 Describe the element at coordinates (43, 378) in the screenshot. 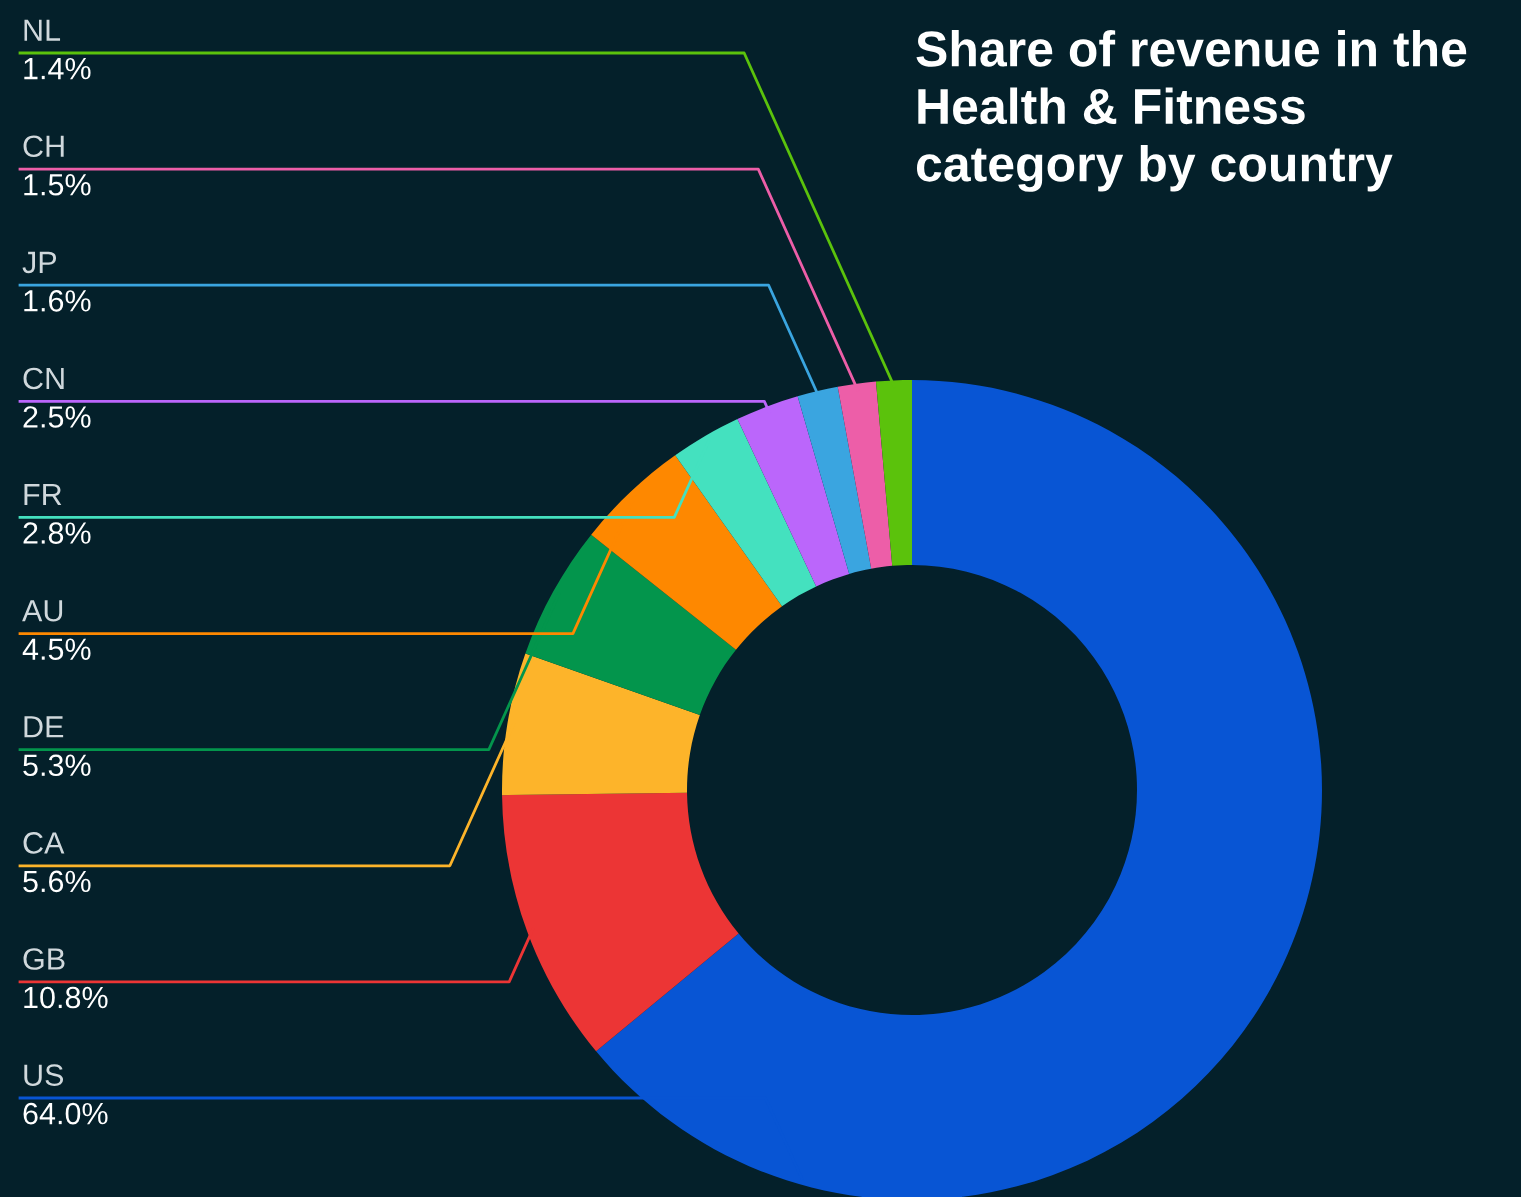

I see `slice-label: CN` at that location.